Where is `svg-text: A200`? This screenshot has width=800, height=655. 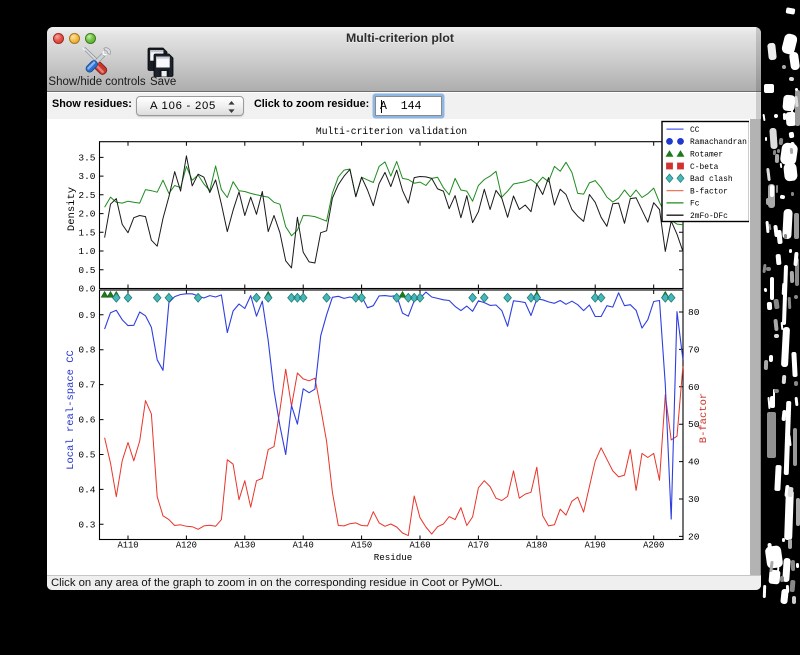
svg-text: A200 is located at coordinates (653, 546).